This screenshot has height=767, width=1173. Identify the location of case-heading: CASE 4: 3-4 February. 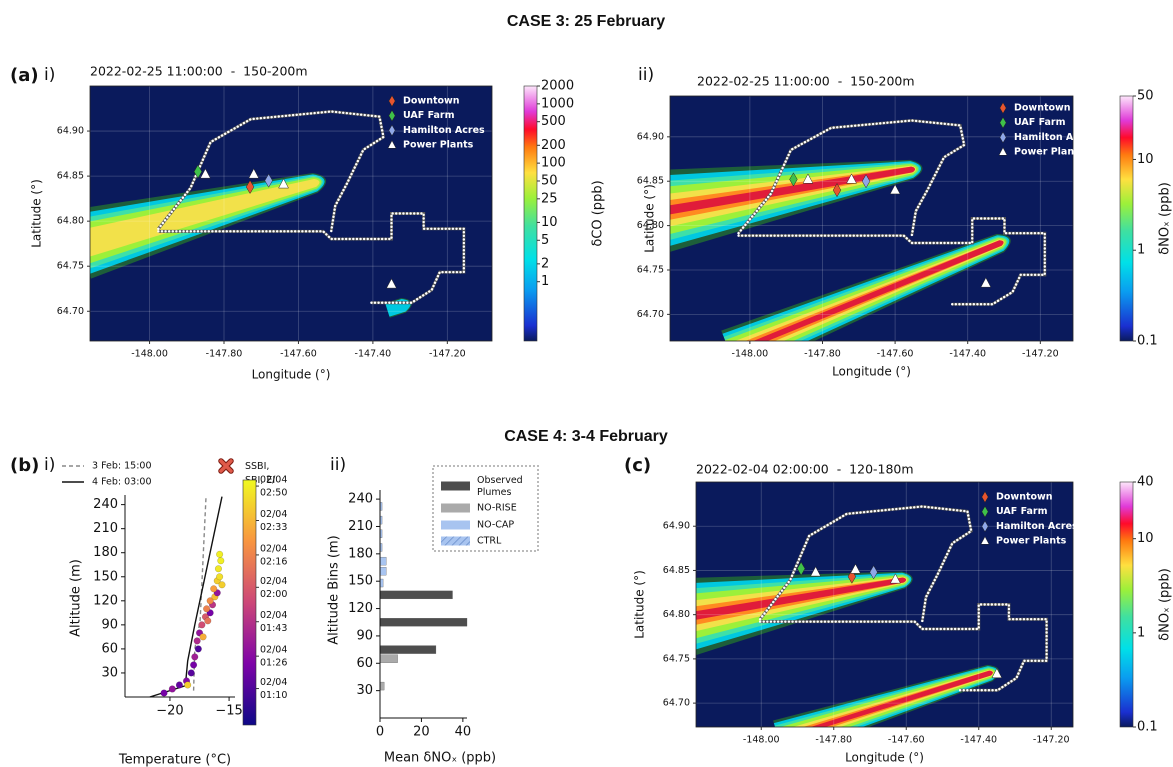
(586, 436).